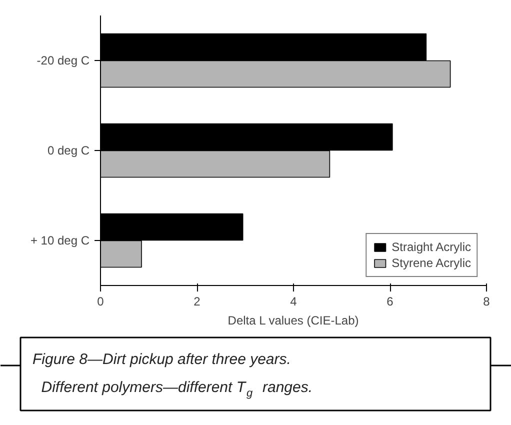 The image size is (511, 425). Describe the element at coordinates (390, 301) in the screenshot. I see `x-tick-label: 6` at that location.